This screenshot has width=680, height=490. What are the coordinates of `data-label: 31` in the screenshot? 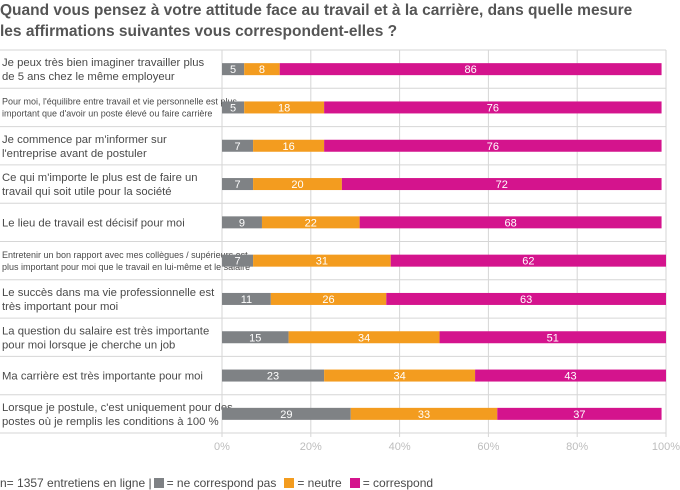 It's located at (322, 262).